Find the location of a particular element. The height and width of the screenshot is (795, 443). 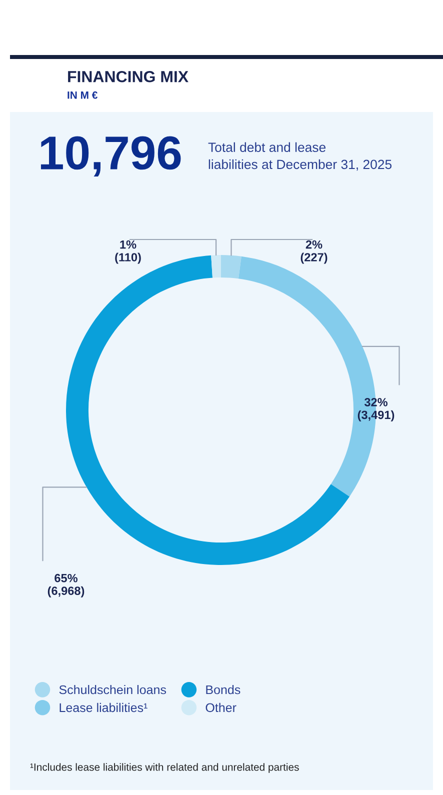

legend-label: Other is located at coordinates (221, 707).